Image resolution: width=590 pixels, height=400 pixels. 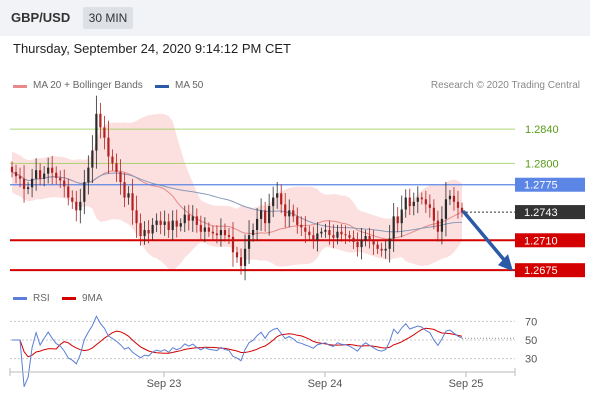 I want to click on rsi-ma-legend-label: 9MA, so click(x=92, y=298).